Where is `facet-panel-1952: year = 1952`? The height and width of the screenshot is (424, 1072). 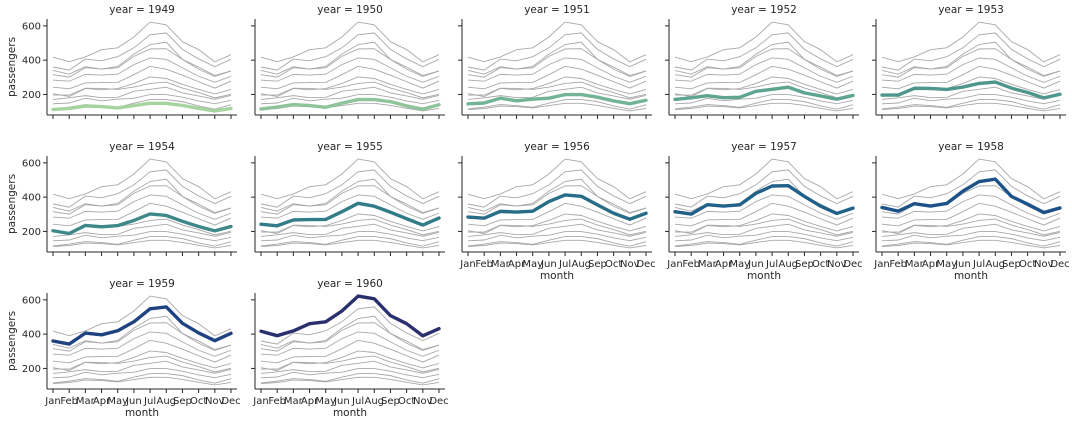
facet-panel-1952: year = 1952 is located at coordinates (762, 61).